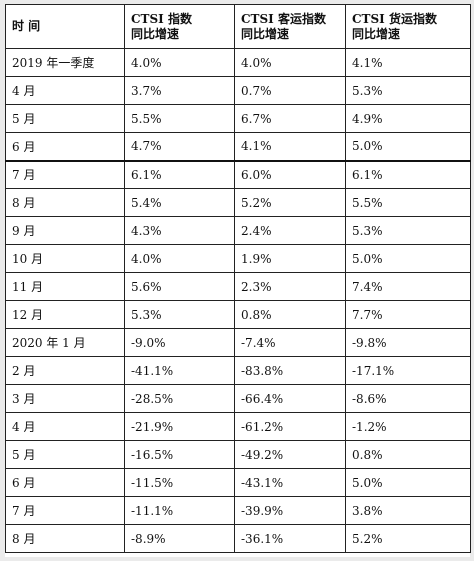  I want to click on cell-freight: 5.2%, so click(408, 538).